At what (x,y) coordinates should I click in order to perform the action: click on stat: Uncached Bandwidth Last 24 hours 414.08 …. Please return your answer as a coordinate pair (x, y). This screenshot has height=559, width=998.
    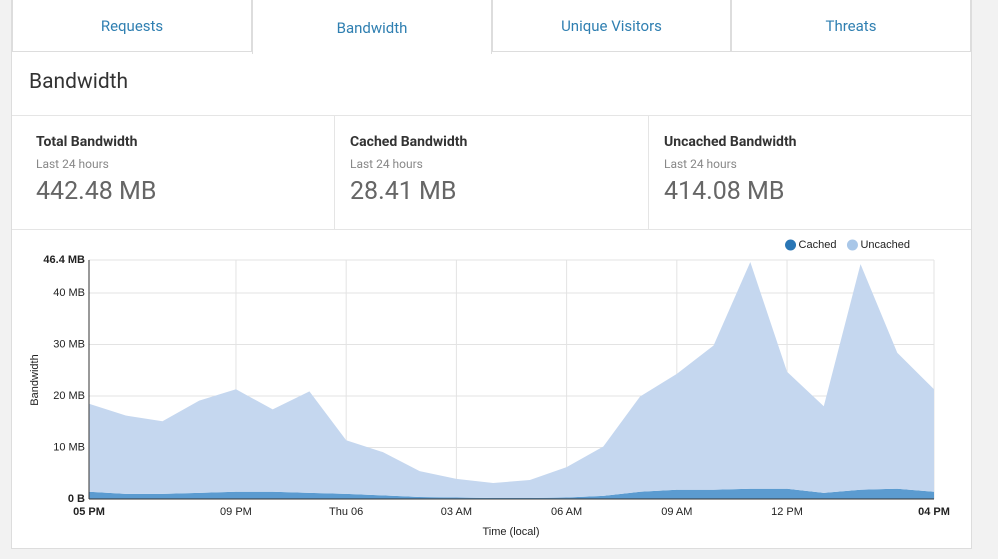
    Looking at the image, I should click on (800, 172).